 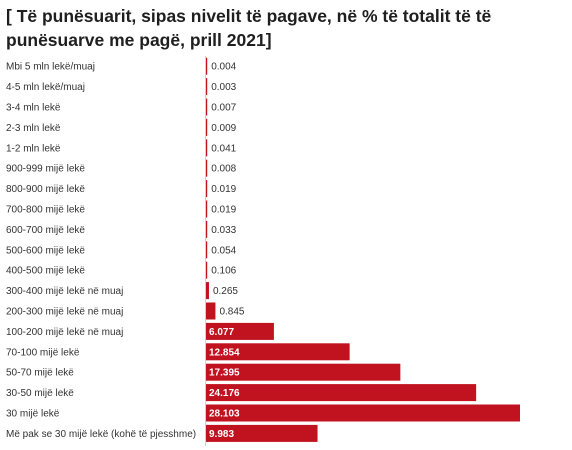 What do you see at coordinates (43, 352) in the screenshot?
I see `category-label: 70-100 mijë lekë` at bounding box center [43, 352].